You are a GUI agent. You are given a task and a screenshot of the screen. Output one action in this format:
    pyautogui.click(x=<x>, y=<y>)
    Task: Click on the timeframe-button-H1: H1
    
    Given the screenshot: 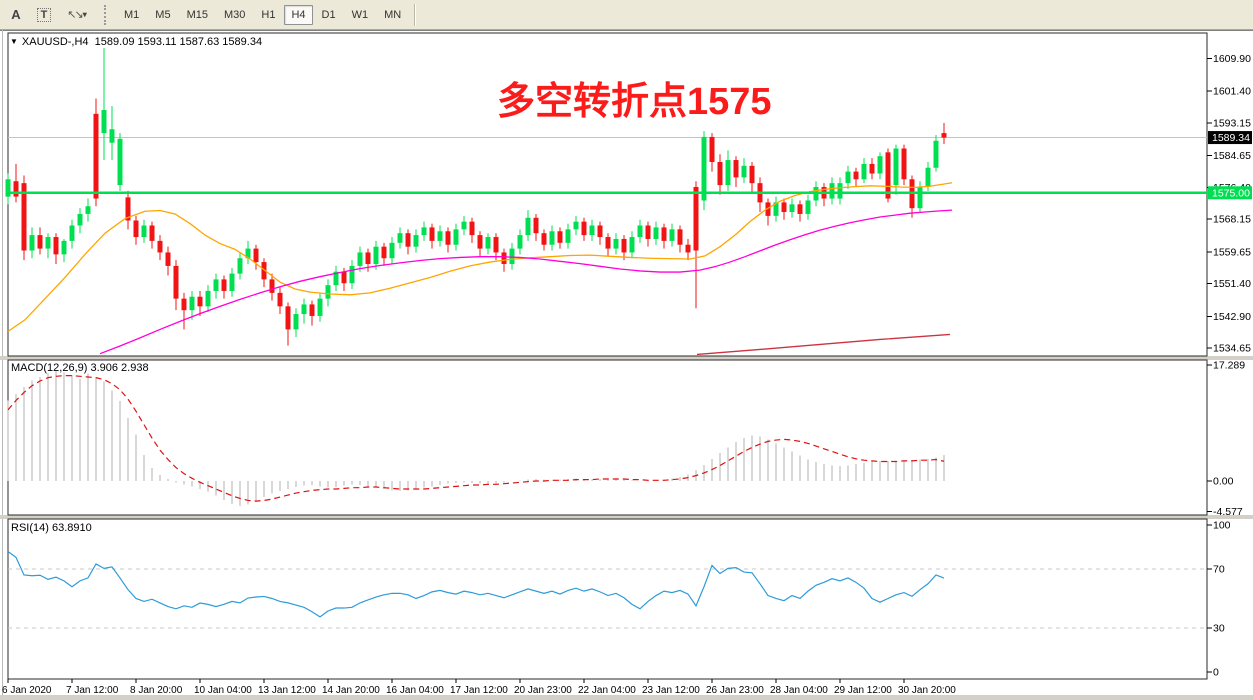 What is the action you would take?
    pyautogui.click(x=268, y=14)
    